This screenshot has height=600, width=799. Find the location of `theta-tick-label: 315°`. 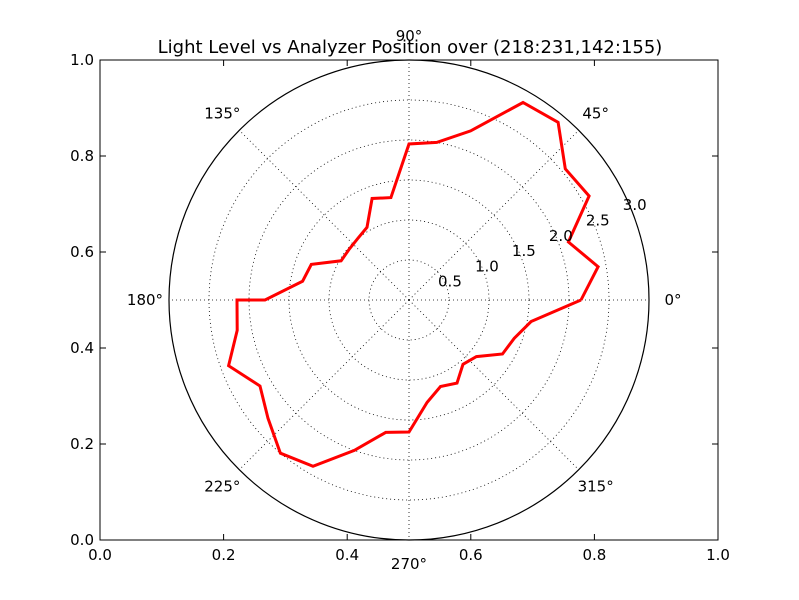

theta-tick-label: 315° is located at coordinates (596, 487).